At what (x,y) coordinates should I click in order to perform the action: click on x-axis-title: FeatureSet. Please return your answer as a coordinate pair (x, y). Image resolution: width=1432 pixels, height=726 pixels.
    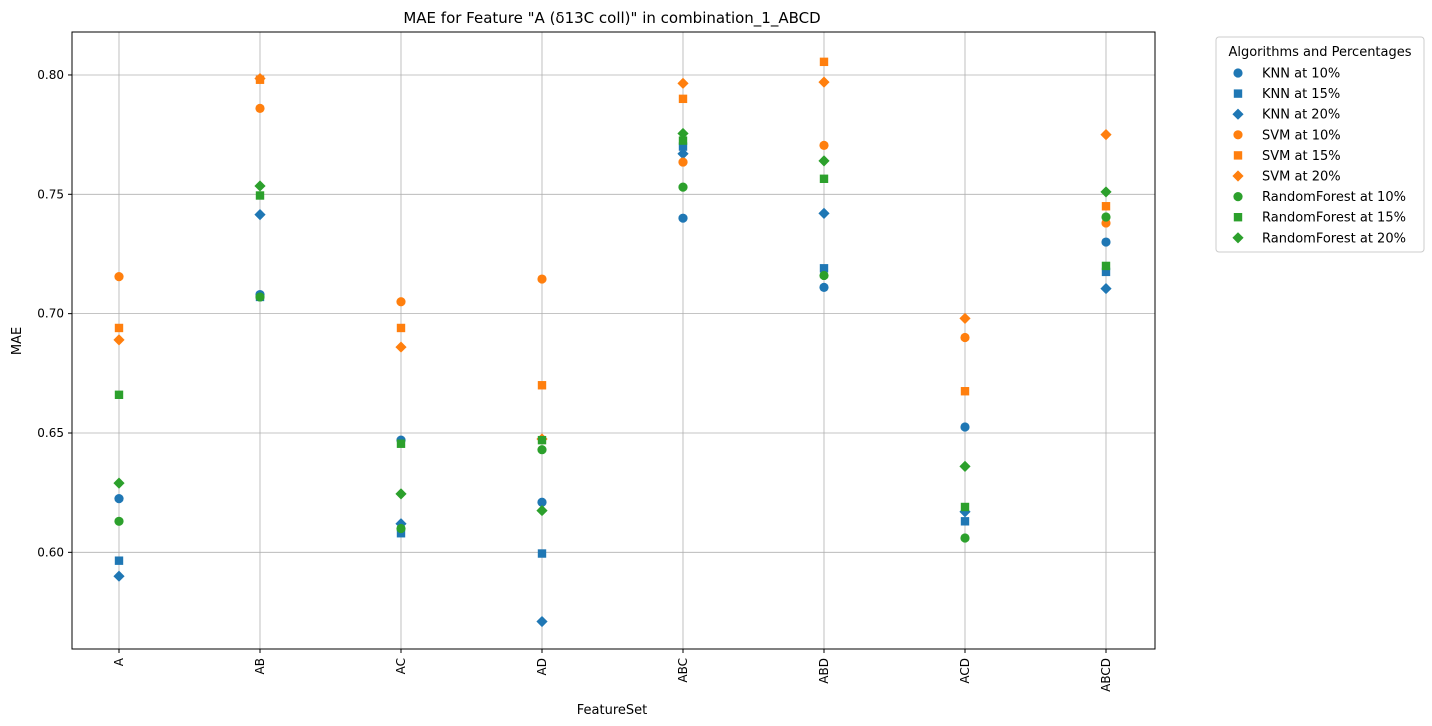
    Looking at the image, I should click on (612, 710).